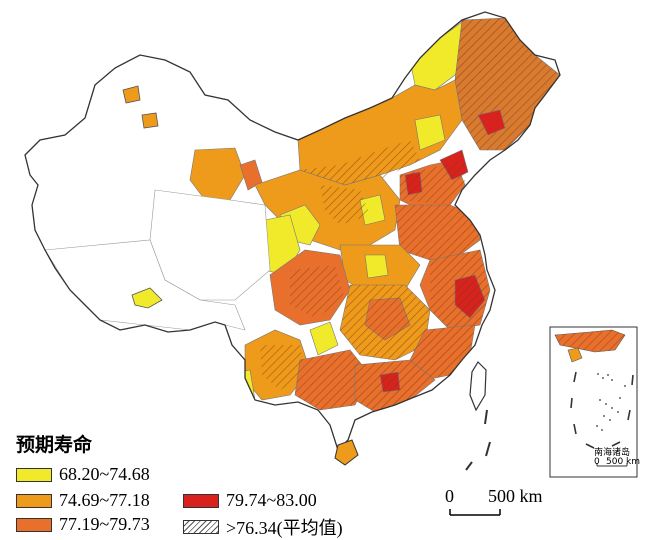 This screenshot has height=540, width=650. What do you see at coordinates (507, 84) in the screenshot?
I see `region-northeast-hatch` at bounding box center [507, 84].